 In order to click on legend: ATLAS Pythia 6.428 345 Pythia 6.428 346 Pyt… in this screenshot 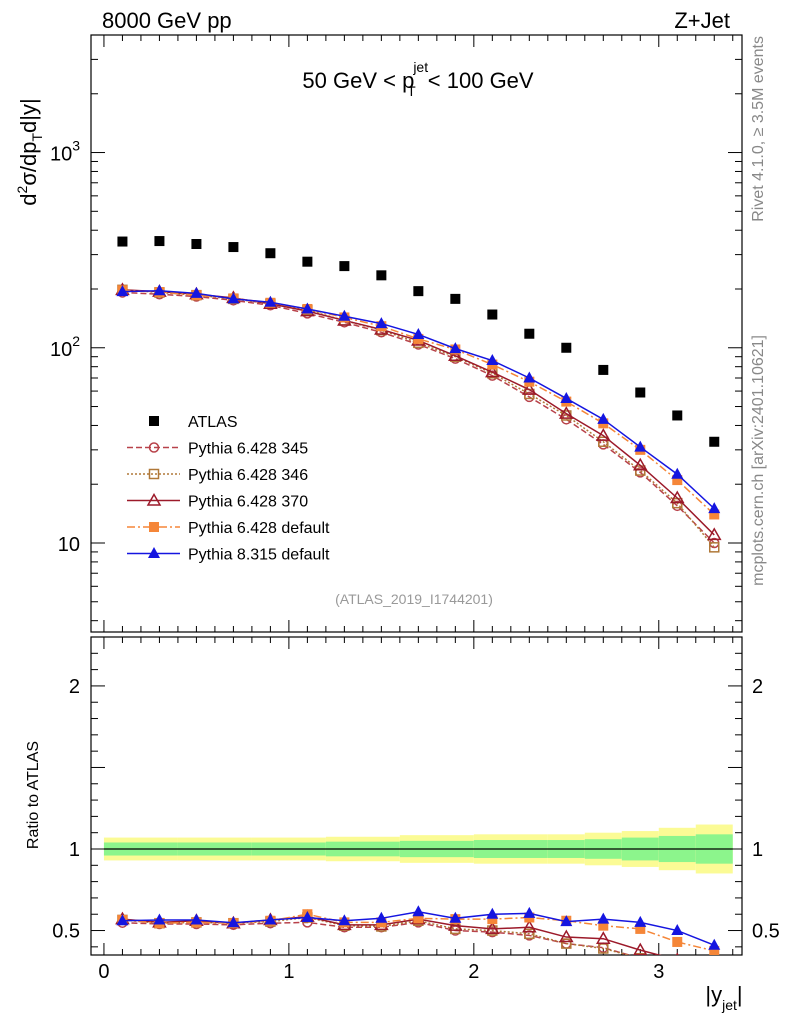, I will do `click(228, 489)`.